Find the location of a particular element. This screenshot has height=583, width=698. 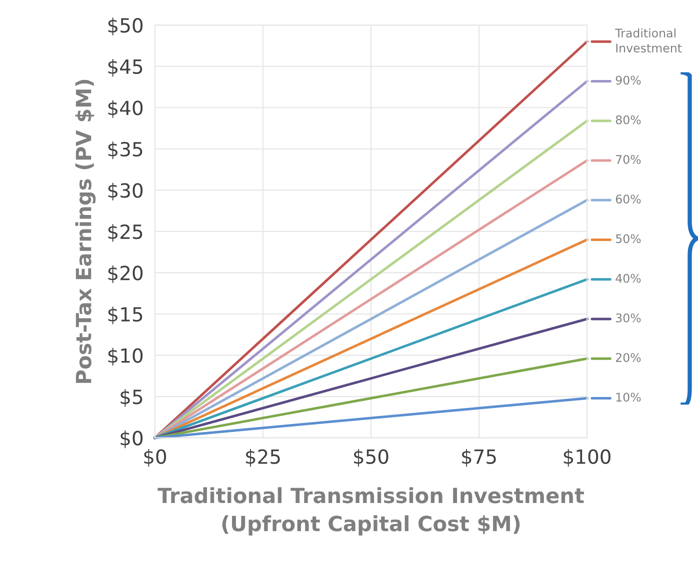

y-tick-label: $45 is located at coordinates (125, 67).